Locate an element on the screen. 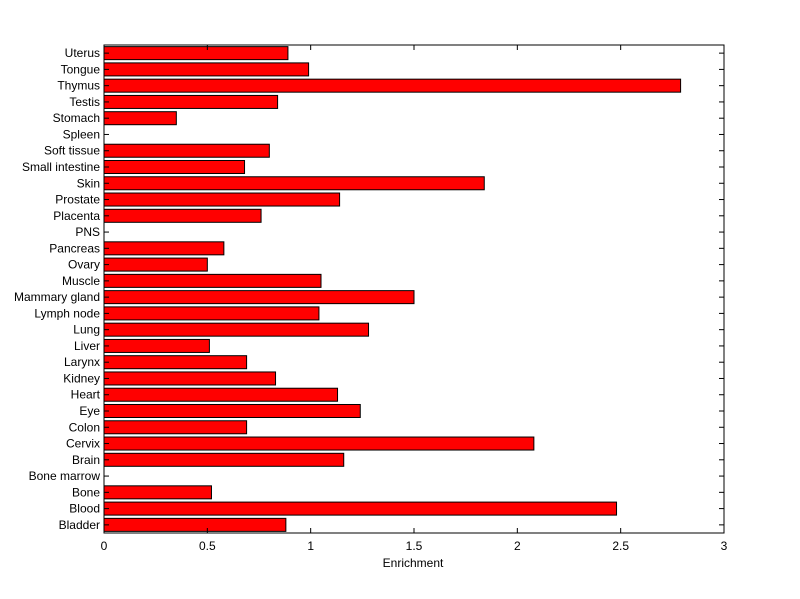 The width and height of the screenshot is (800, 599). y-tick-label-soft-tissue: Soft tissue is located at coordinates (72, 151).